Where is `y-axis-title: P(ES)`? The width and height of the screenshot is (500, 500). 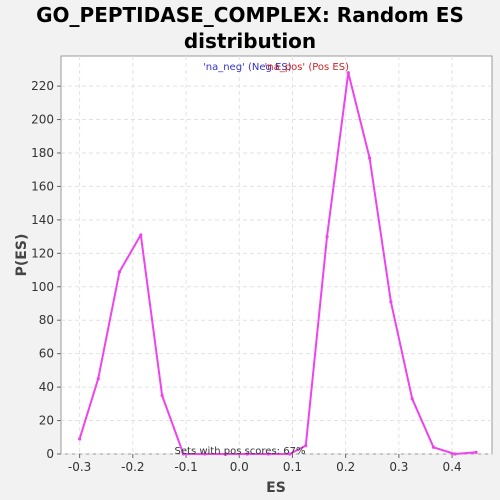 y-axis-title: P(ES) is located at coordinates (22, 255).